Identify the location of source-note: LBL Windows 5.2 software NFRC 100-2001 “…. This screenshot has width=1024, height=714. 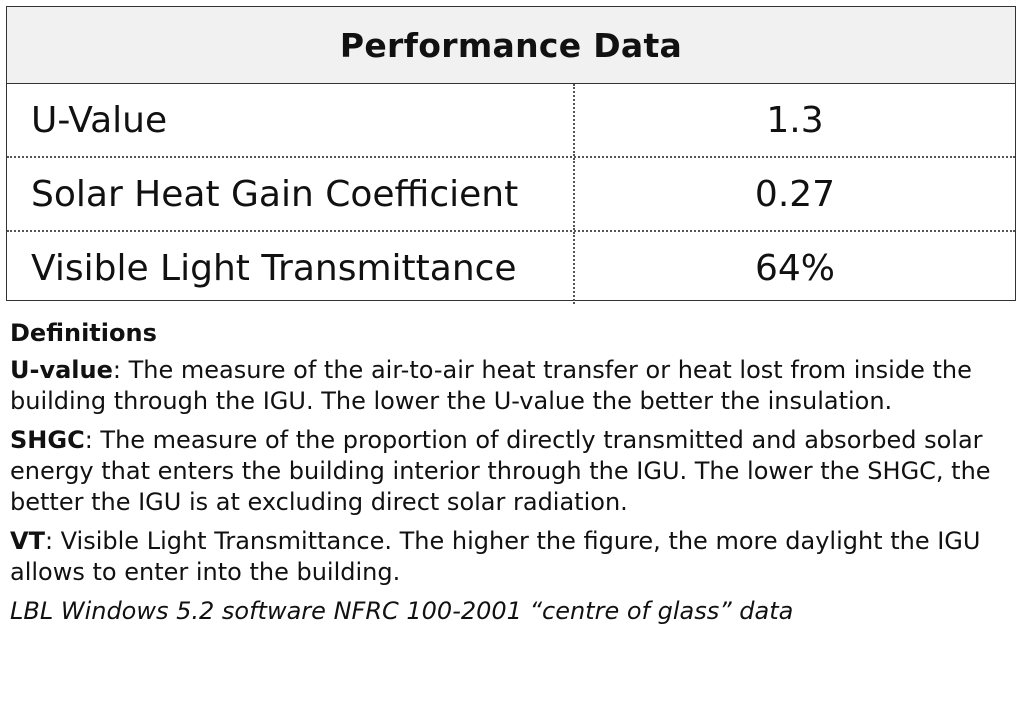
(402, 611).